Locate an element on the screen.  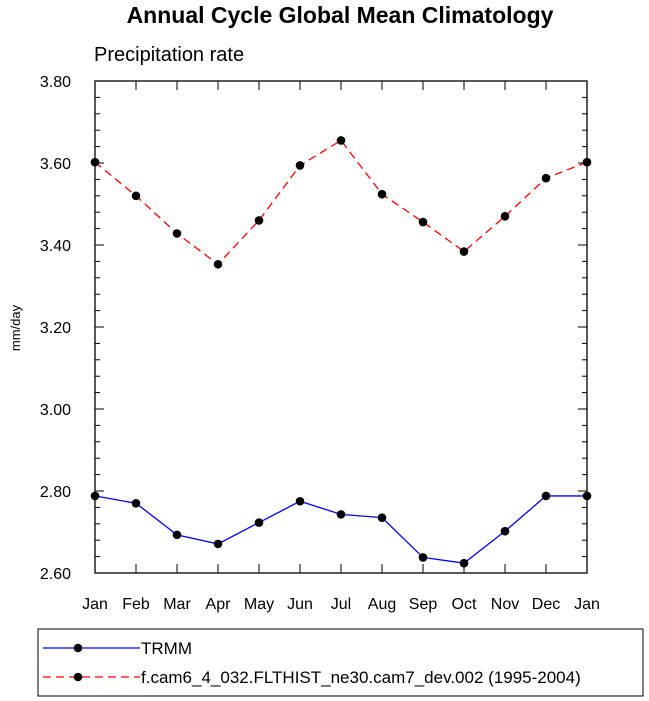
x-tick-label: Sep is located at coordinates (423, 604).